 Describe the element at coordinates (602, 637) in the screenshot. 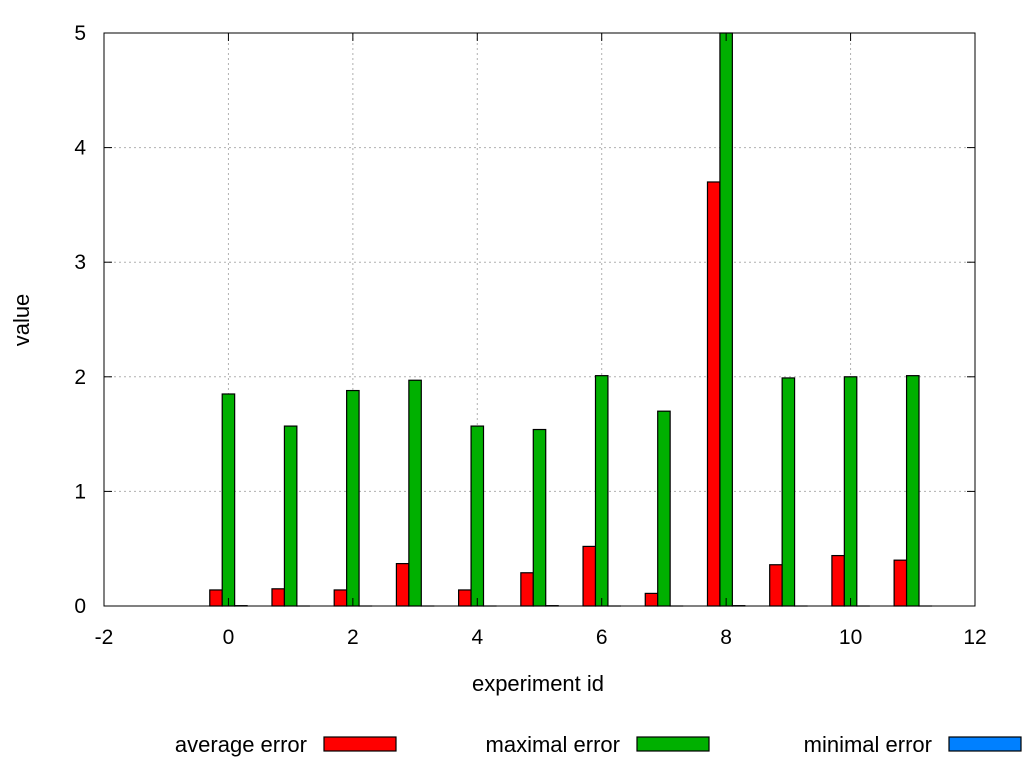

I see `x-tick-label: 6` at that location.